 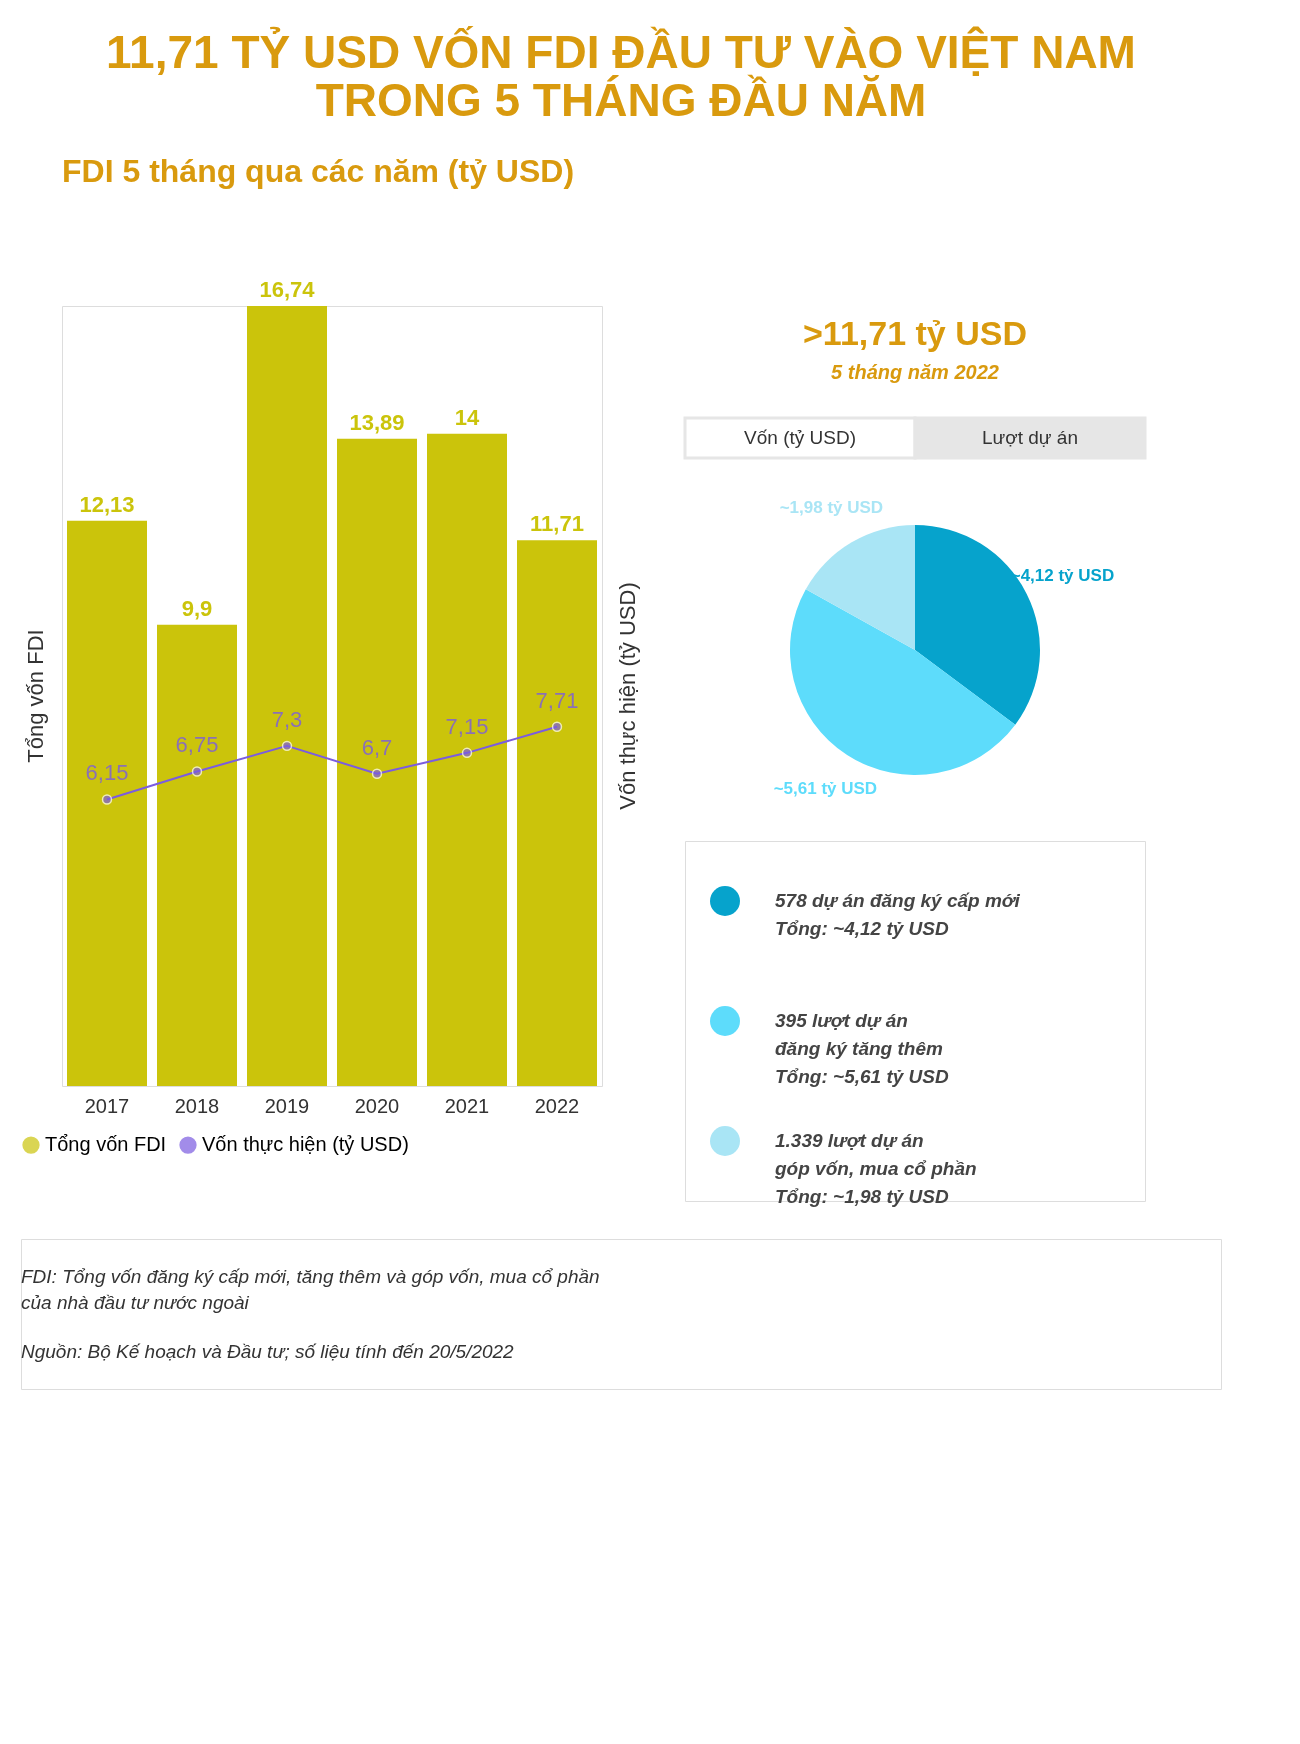 I want to click on legend-label: Vốn thực hiện (tỷ USD), so click(x=305, y=1144).